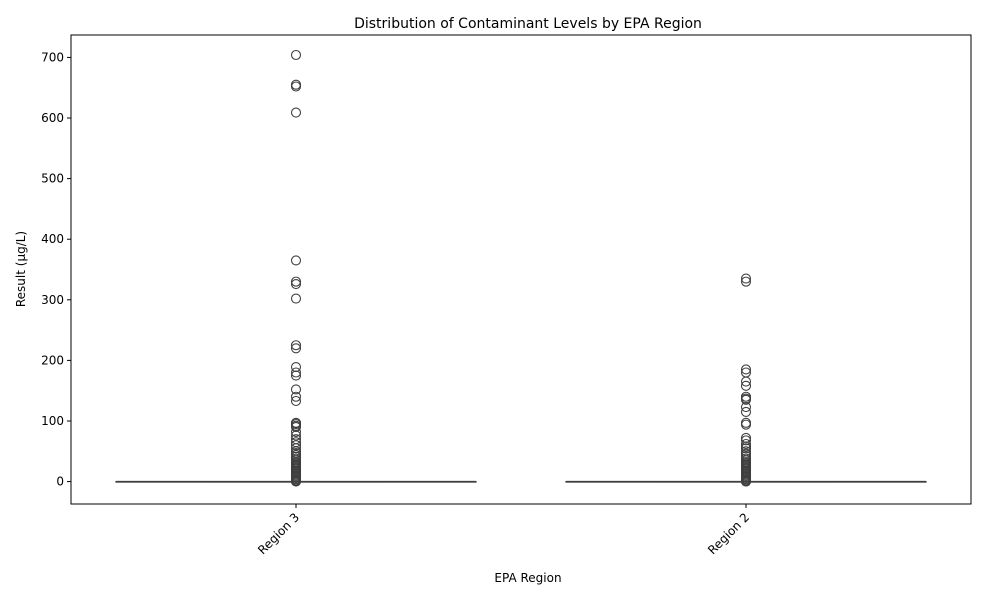  I want to click on y-tick-label: 600, so click(52, 118).